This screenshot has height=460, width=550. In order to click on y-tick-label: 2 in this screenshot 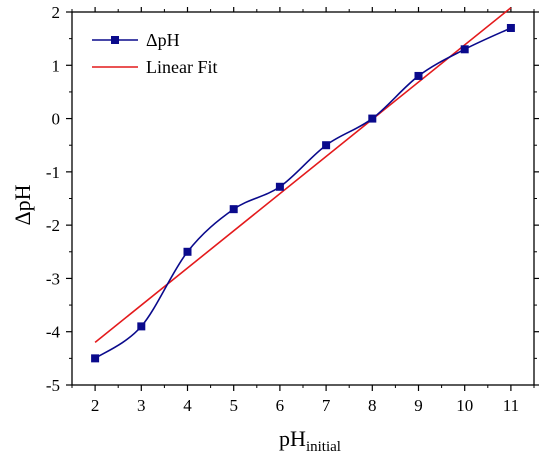, I will do `click(56, 12)`.